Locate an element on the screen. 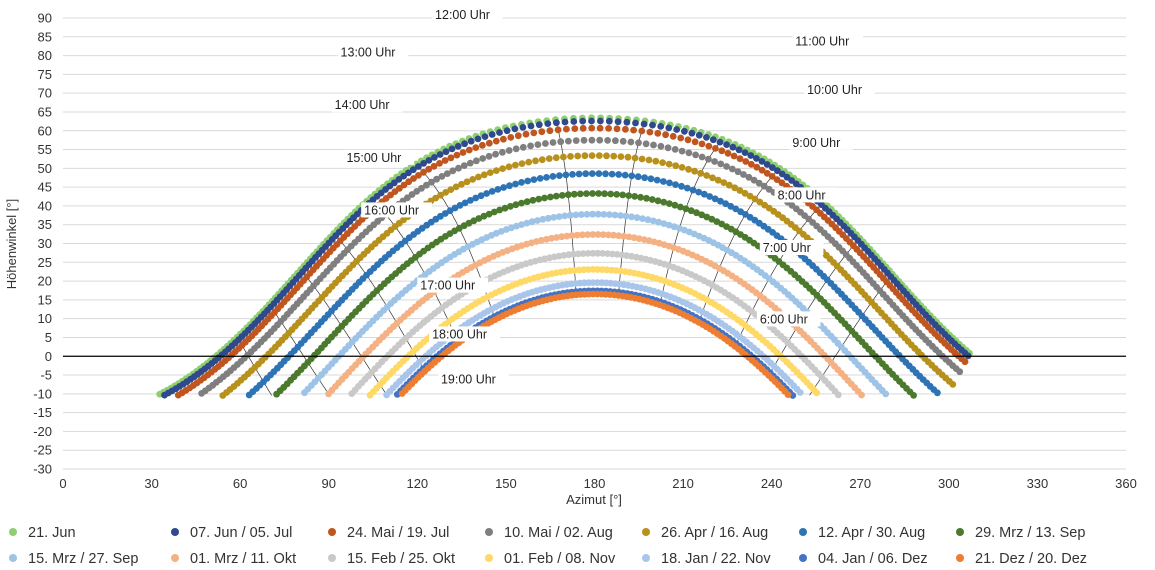 The width and height of the screenshot is (1155, 570). time-label: 7:00 Uhr is located at coordinates (787, 248).